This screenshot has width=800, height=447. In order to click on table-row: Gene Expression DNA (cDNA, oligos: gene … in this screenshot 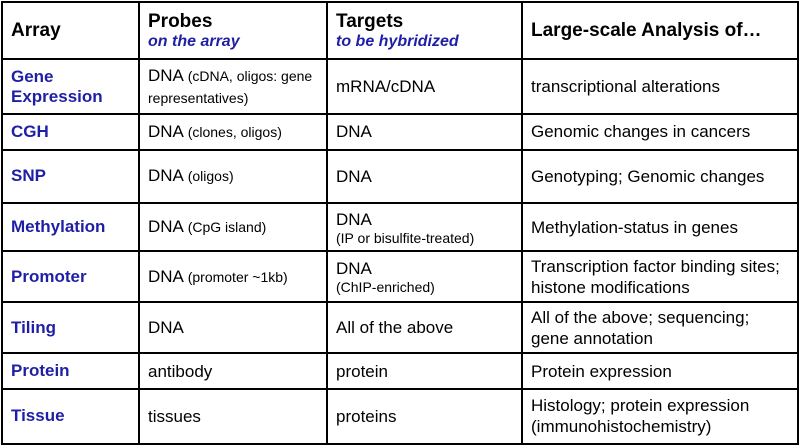, I will do `click(400, 87)`.